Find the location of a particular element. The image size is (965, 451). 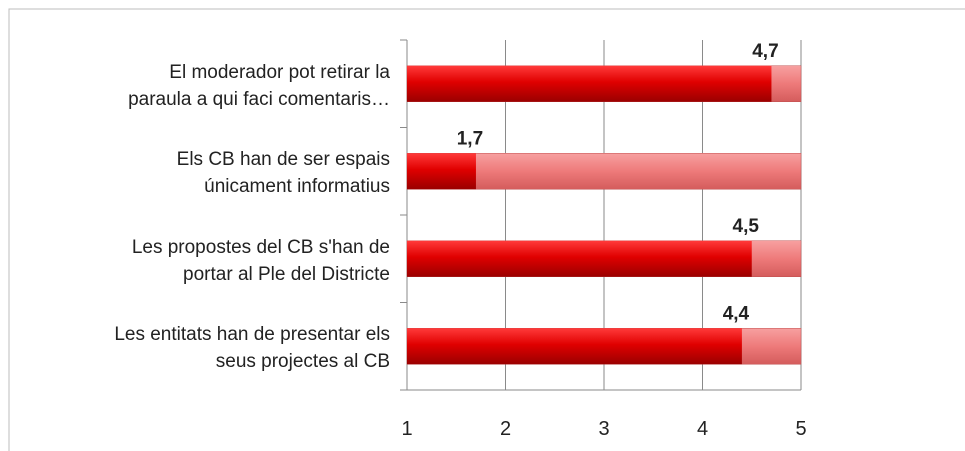

value-label: 4,7 is located at coordinates (765, 51).